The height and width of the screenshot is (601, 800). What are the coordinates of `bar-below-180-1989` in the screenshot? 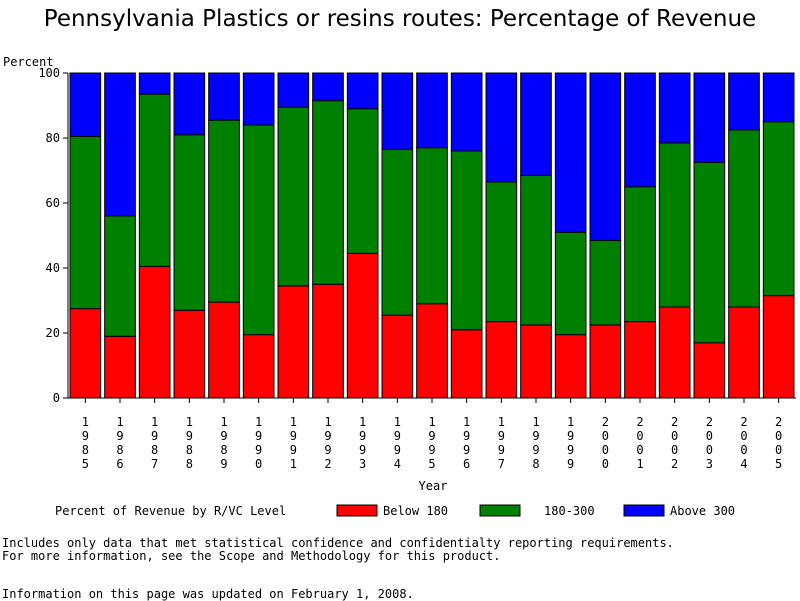 It's located at (224, 350).